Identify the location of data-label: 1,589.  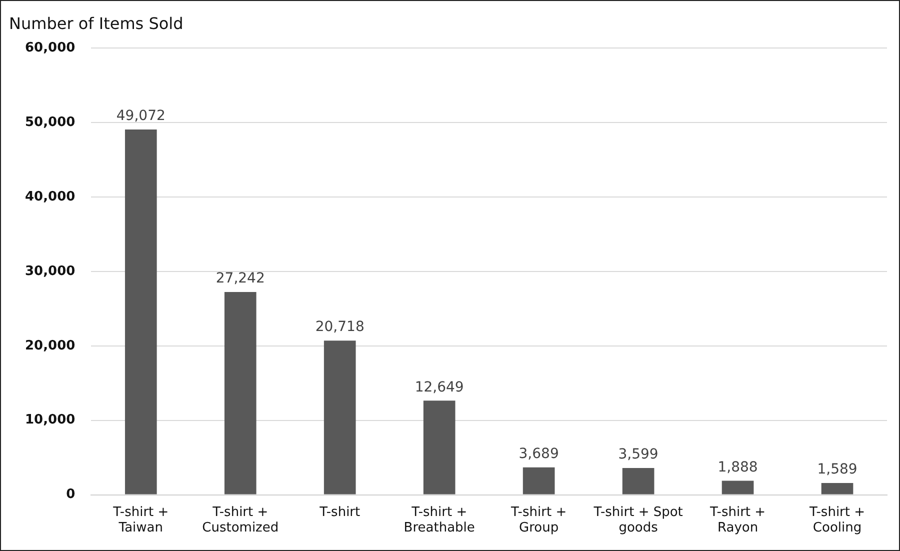
(837, 470).